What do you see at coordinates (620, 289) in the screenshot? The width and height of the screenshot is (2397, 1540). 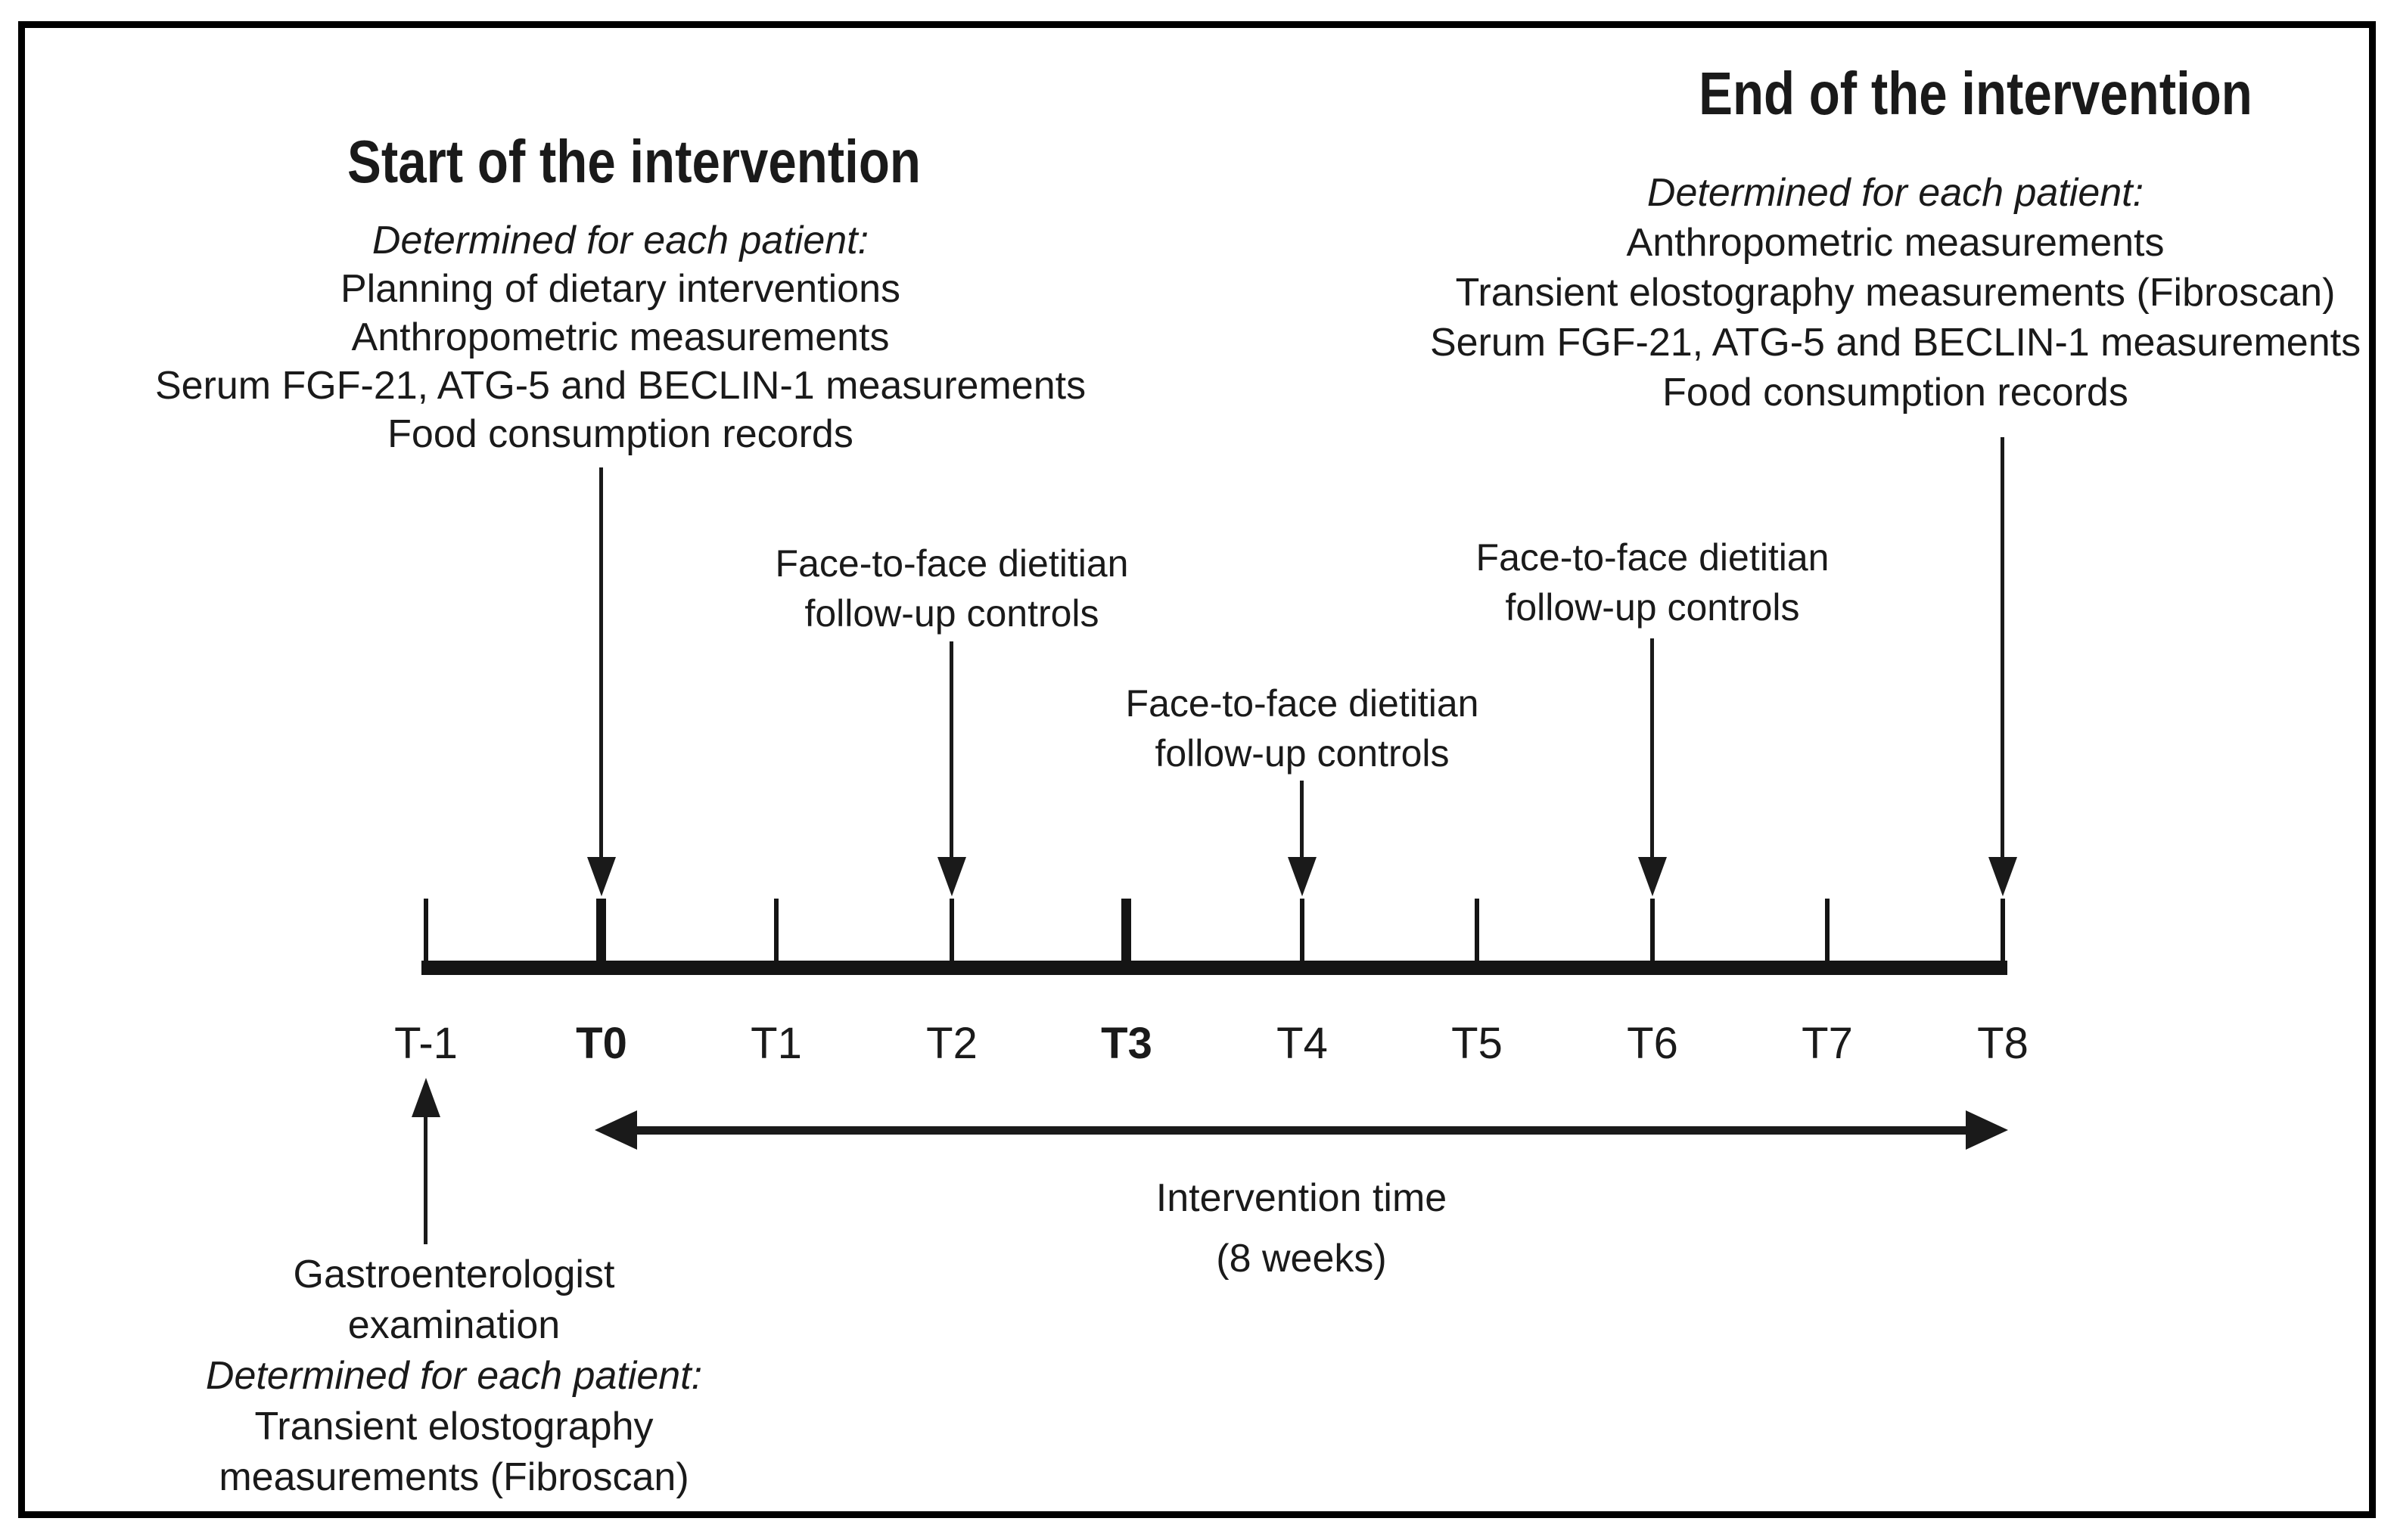 I see `detail-line: Planning of dietary interventions` at bounding box center [620, 289].